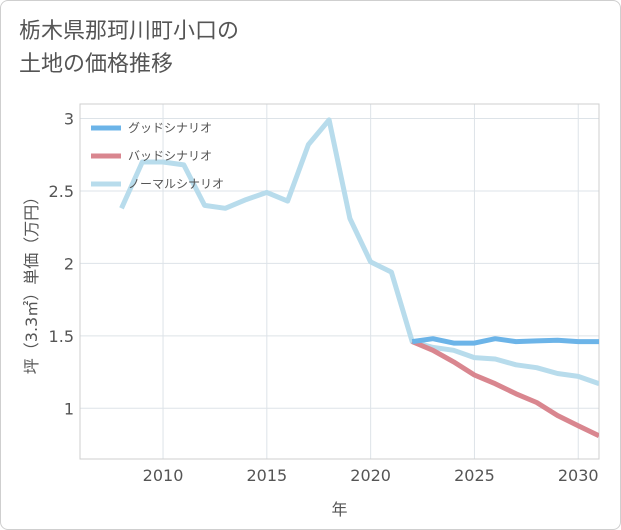  Describe the element at coordinates (474, 475) in the screenshot. I see `x-tick-label: 2025` at that location.